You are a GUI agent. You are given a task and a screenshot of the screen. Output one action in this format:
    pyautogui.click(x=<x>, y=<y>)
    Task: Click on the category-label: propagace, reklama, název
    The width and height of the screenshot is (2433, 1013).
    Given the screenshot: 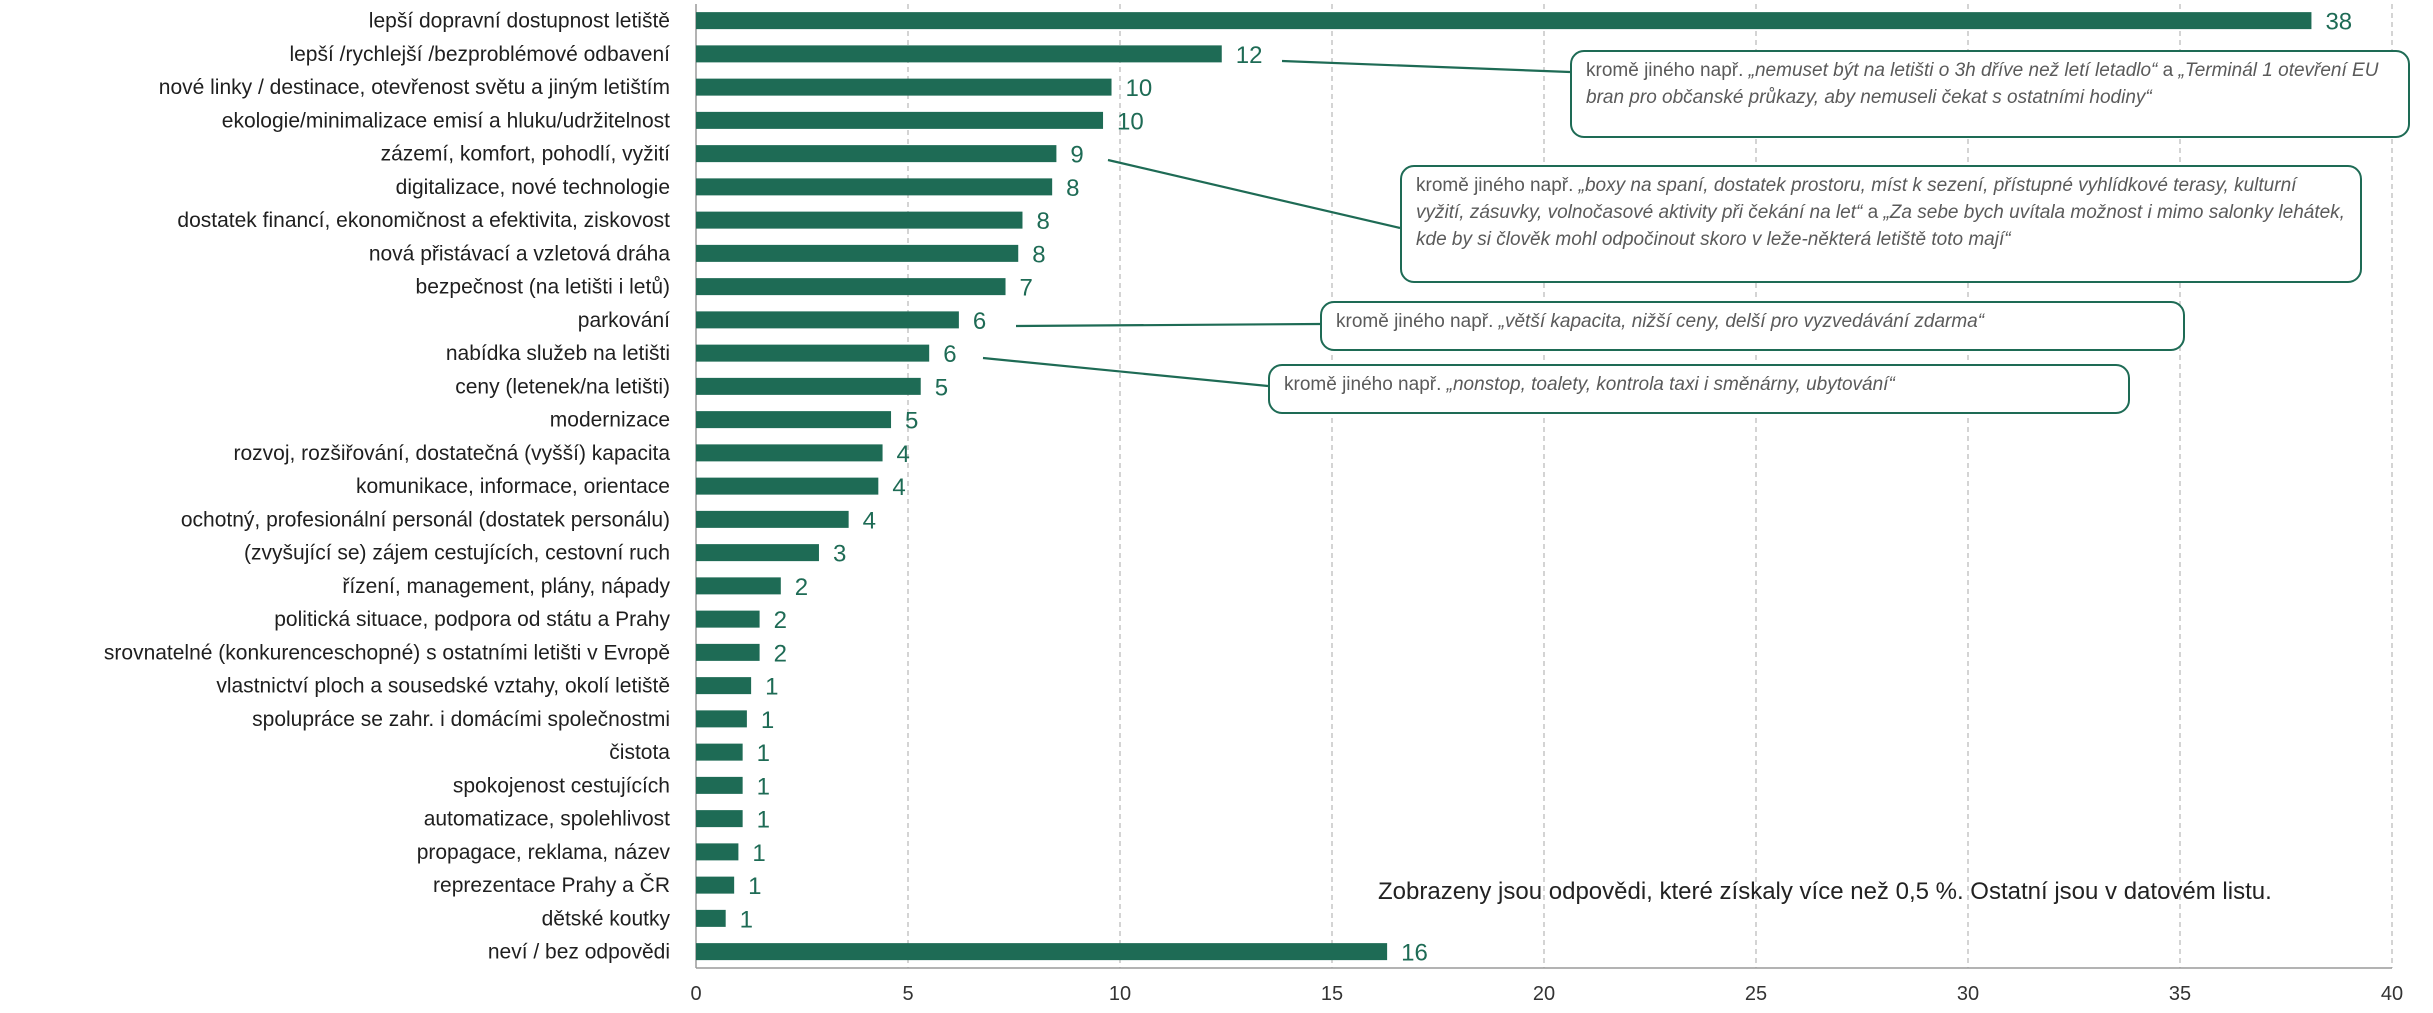 What is the action you would take?
    pyautogui.click(x=544, y=852)
    